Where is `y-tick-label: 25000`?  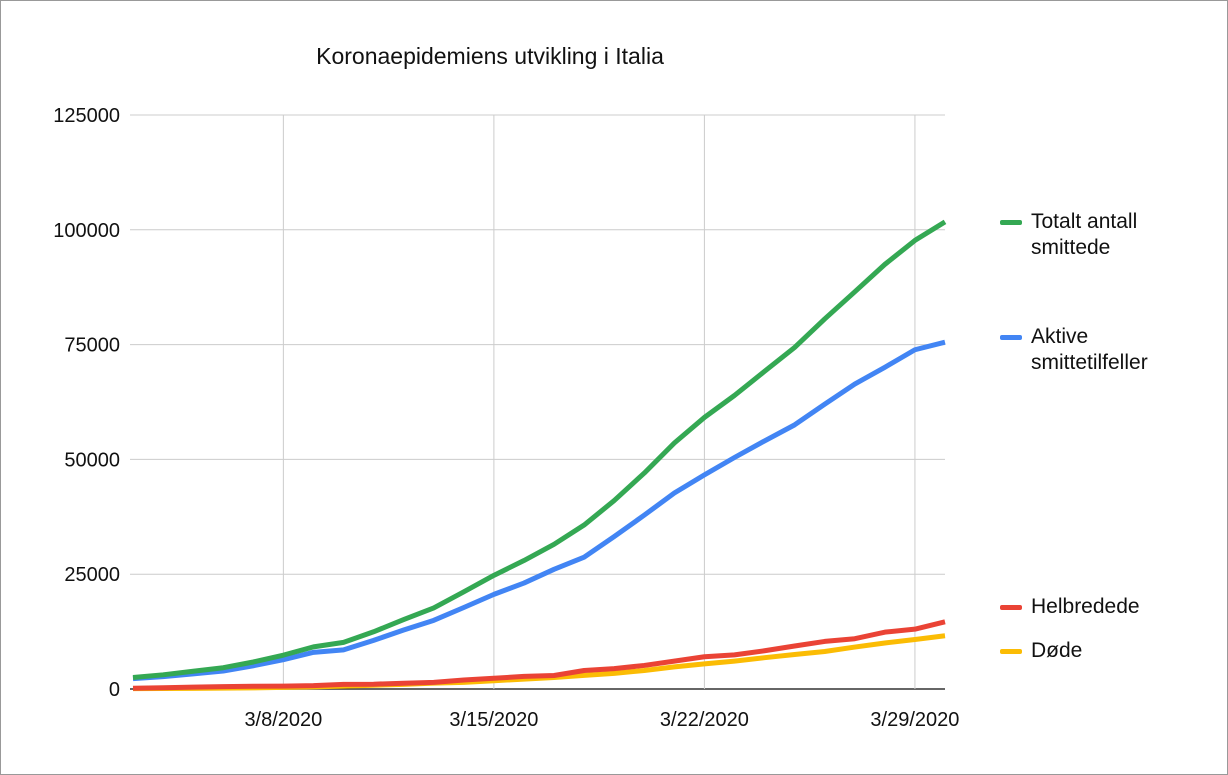 y-tick-label: 25000 is located at coordinates (92, 575).